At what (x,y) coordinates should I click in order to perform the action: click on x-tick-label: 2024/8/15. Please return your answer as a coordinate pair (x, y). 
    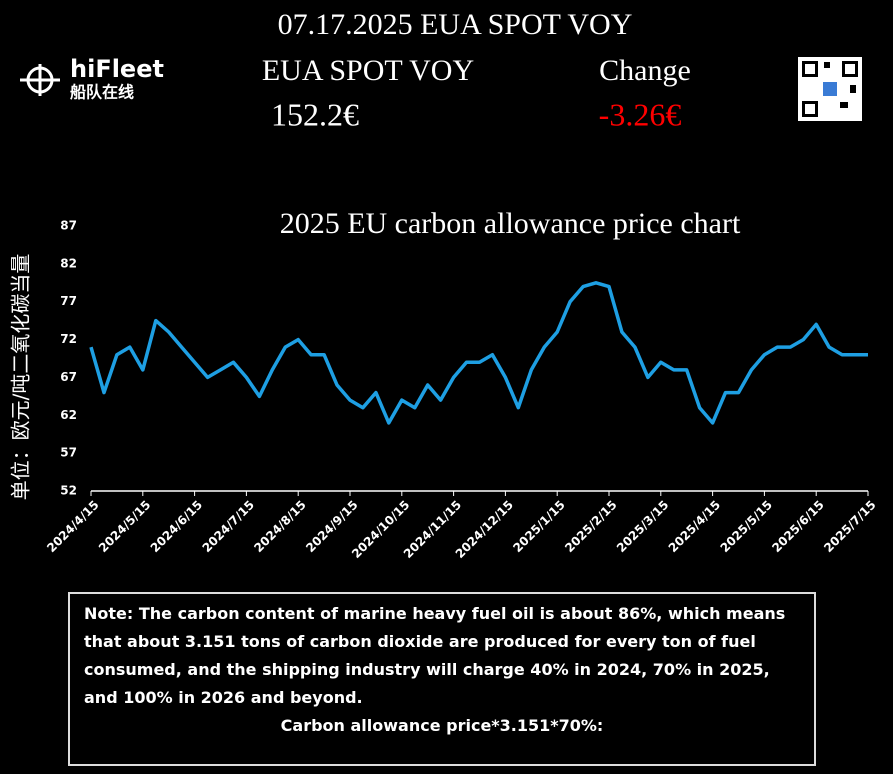
    Looking at the image, I should click on (279, 526).